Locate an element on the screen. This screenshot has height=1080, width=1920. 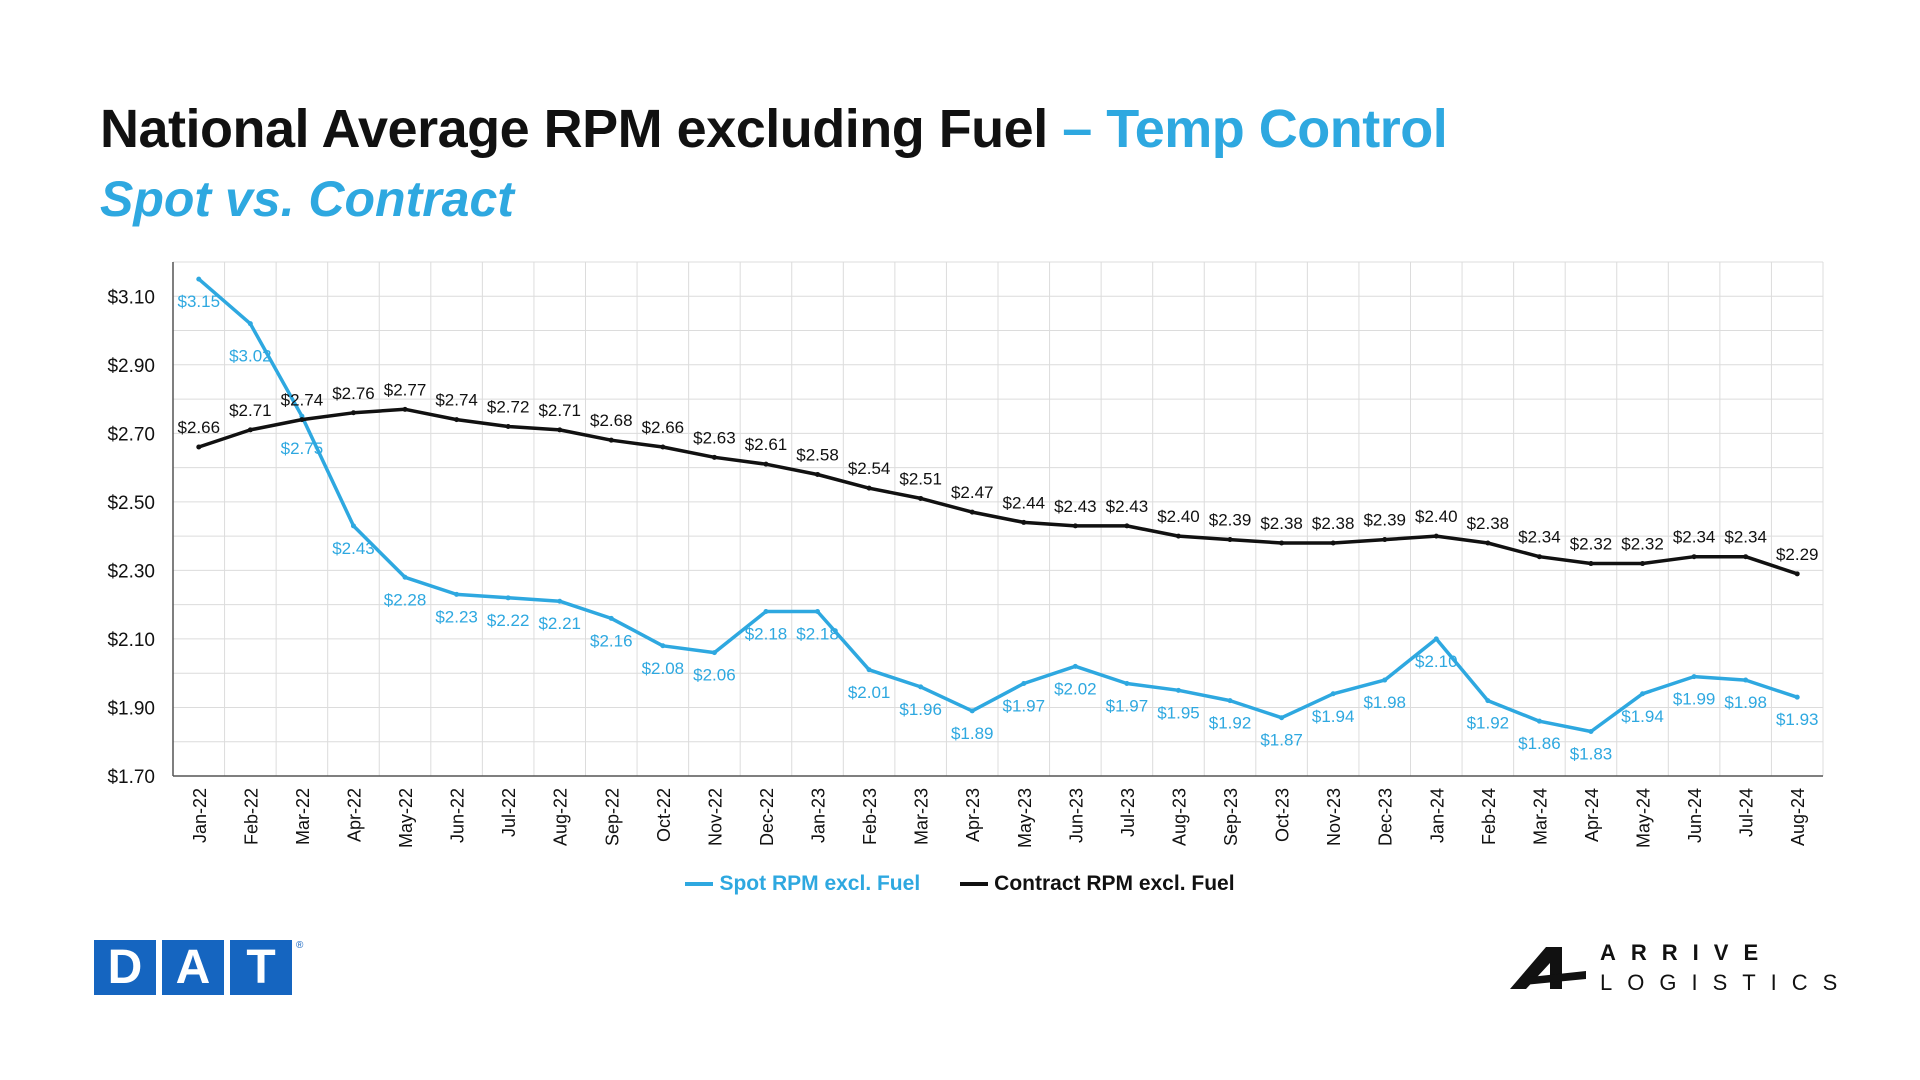
y-tick-label: $2.50 is located at coordinates (131, 503).